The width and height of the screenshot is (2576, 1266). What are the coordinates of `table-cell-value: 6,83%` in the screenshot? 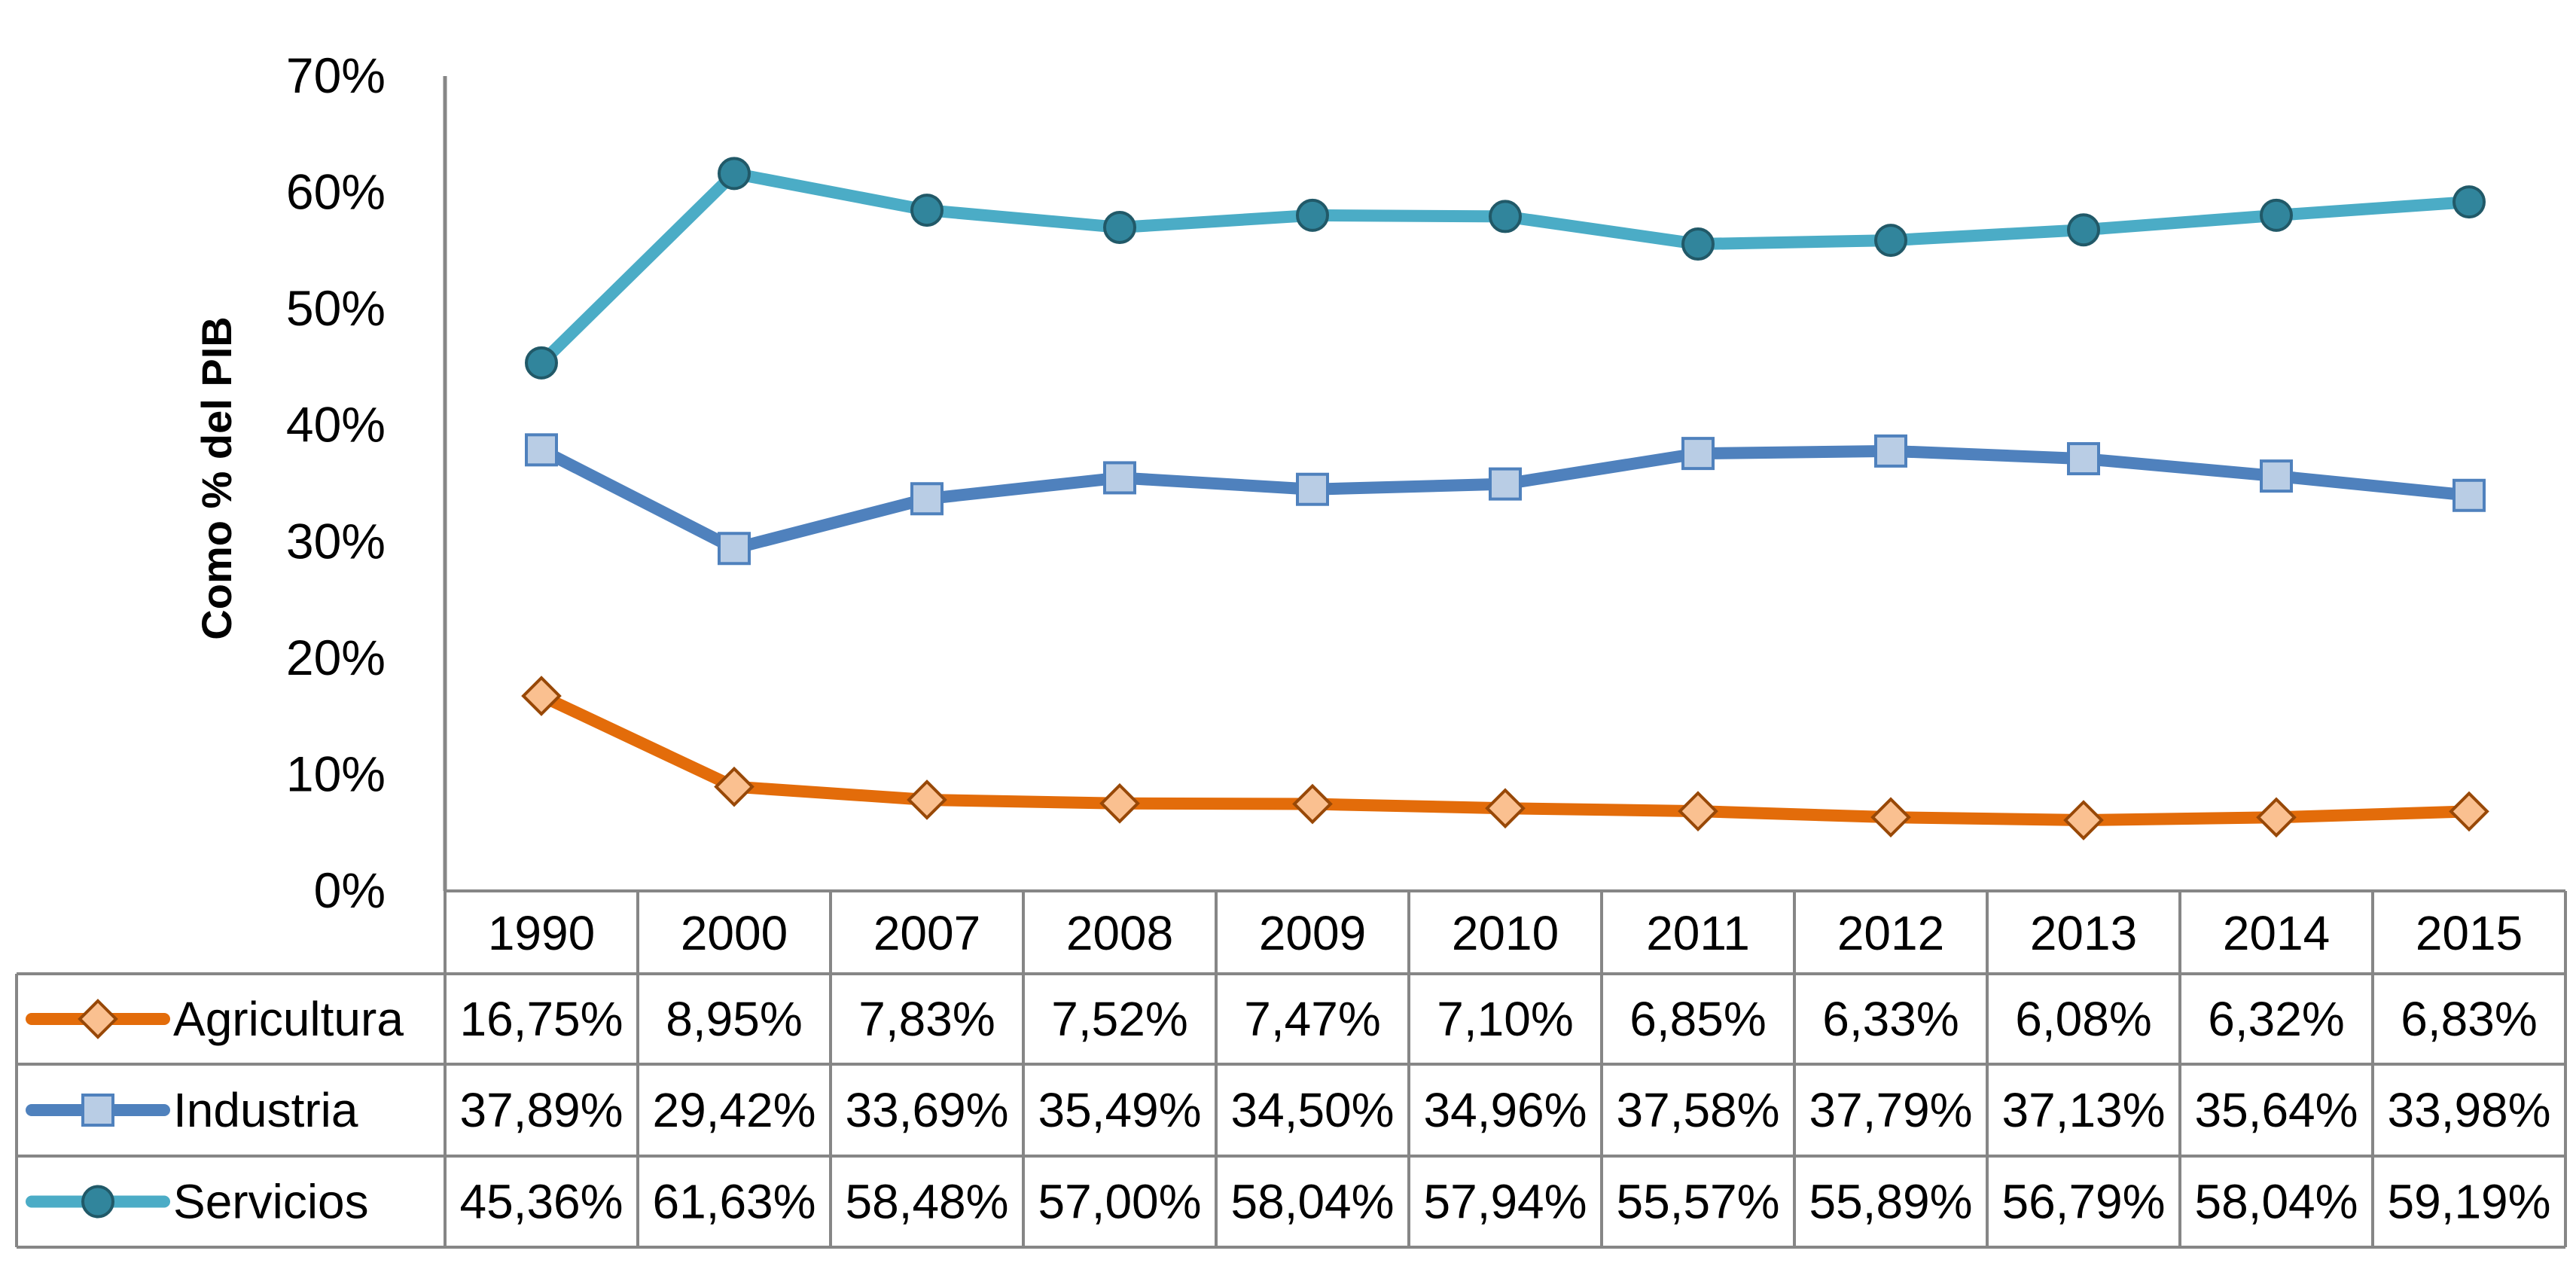 It's located at (2469, 1019).